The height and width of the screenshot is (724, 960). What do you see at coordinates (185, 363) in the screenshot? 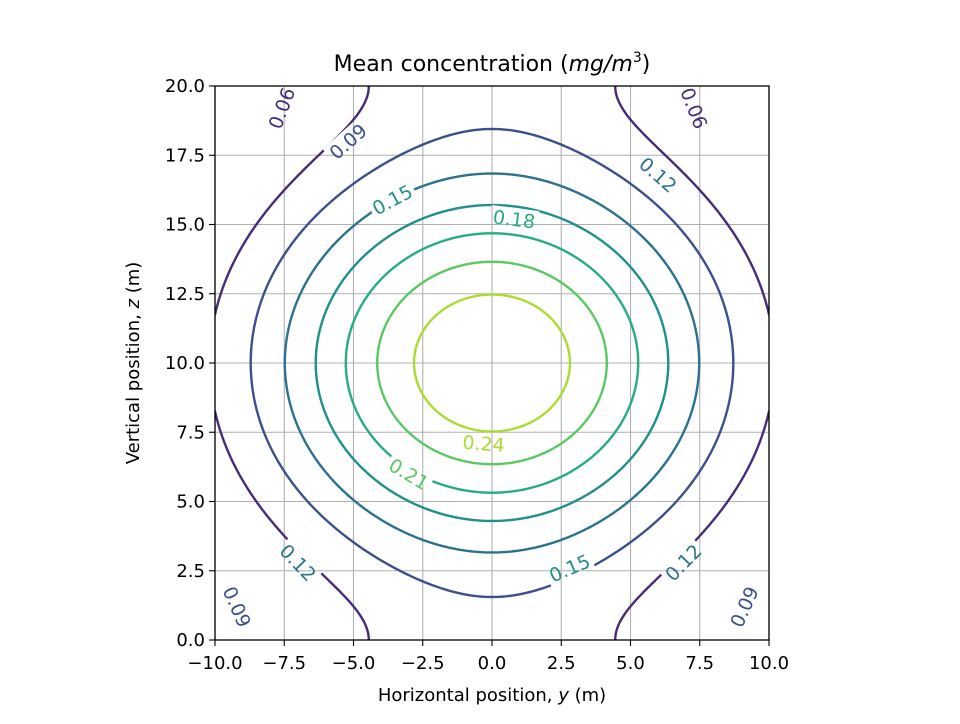
I see `y-tick-label: 10.0` at bounding box center [185, 363].